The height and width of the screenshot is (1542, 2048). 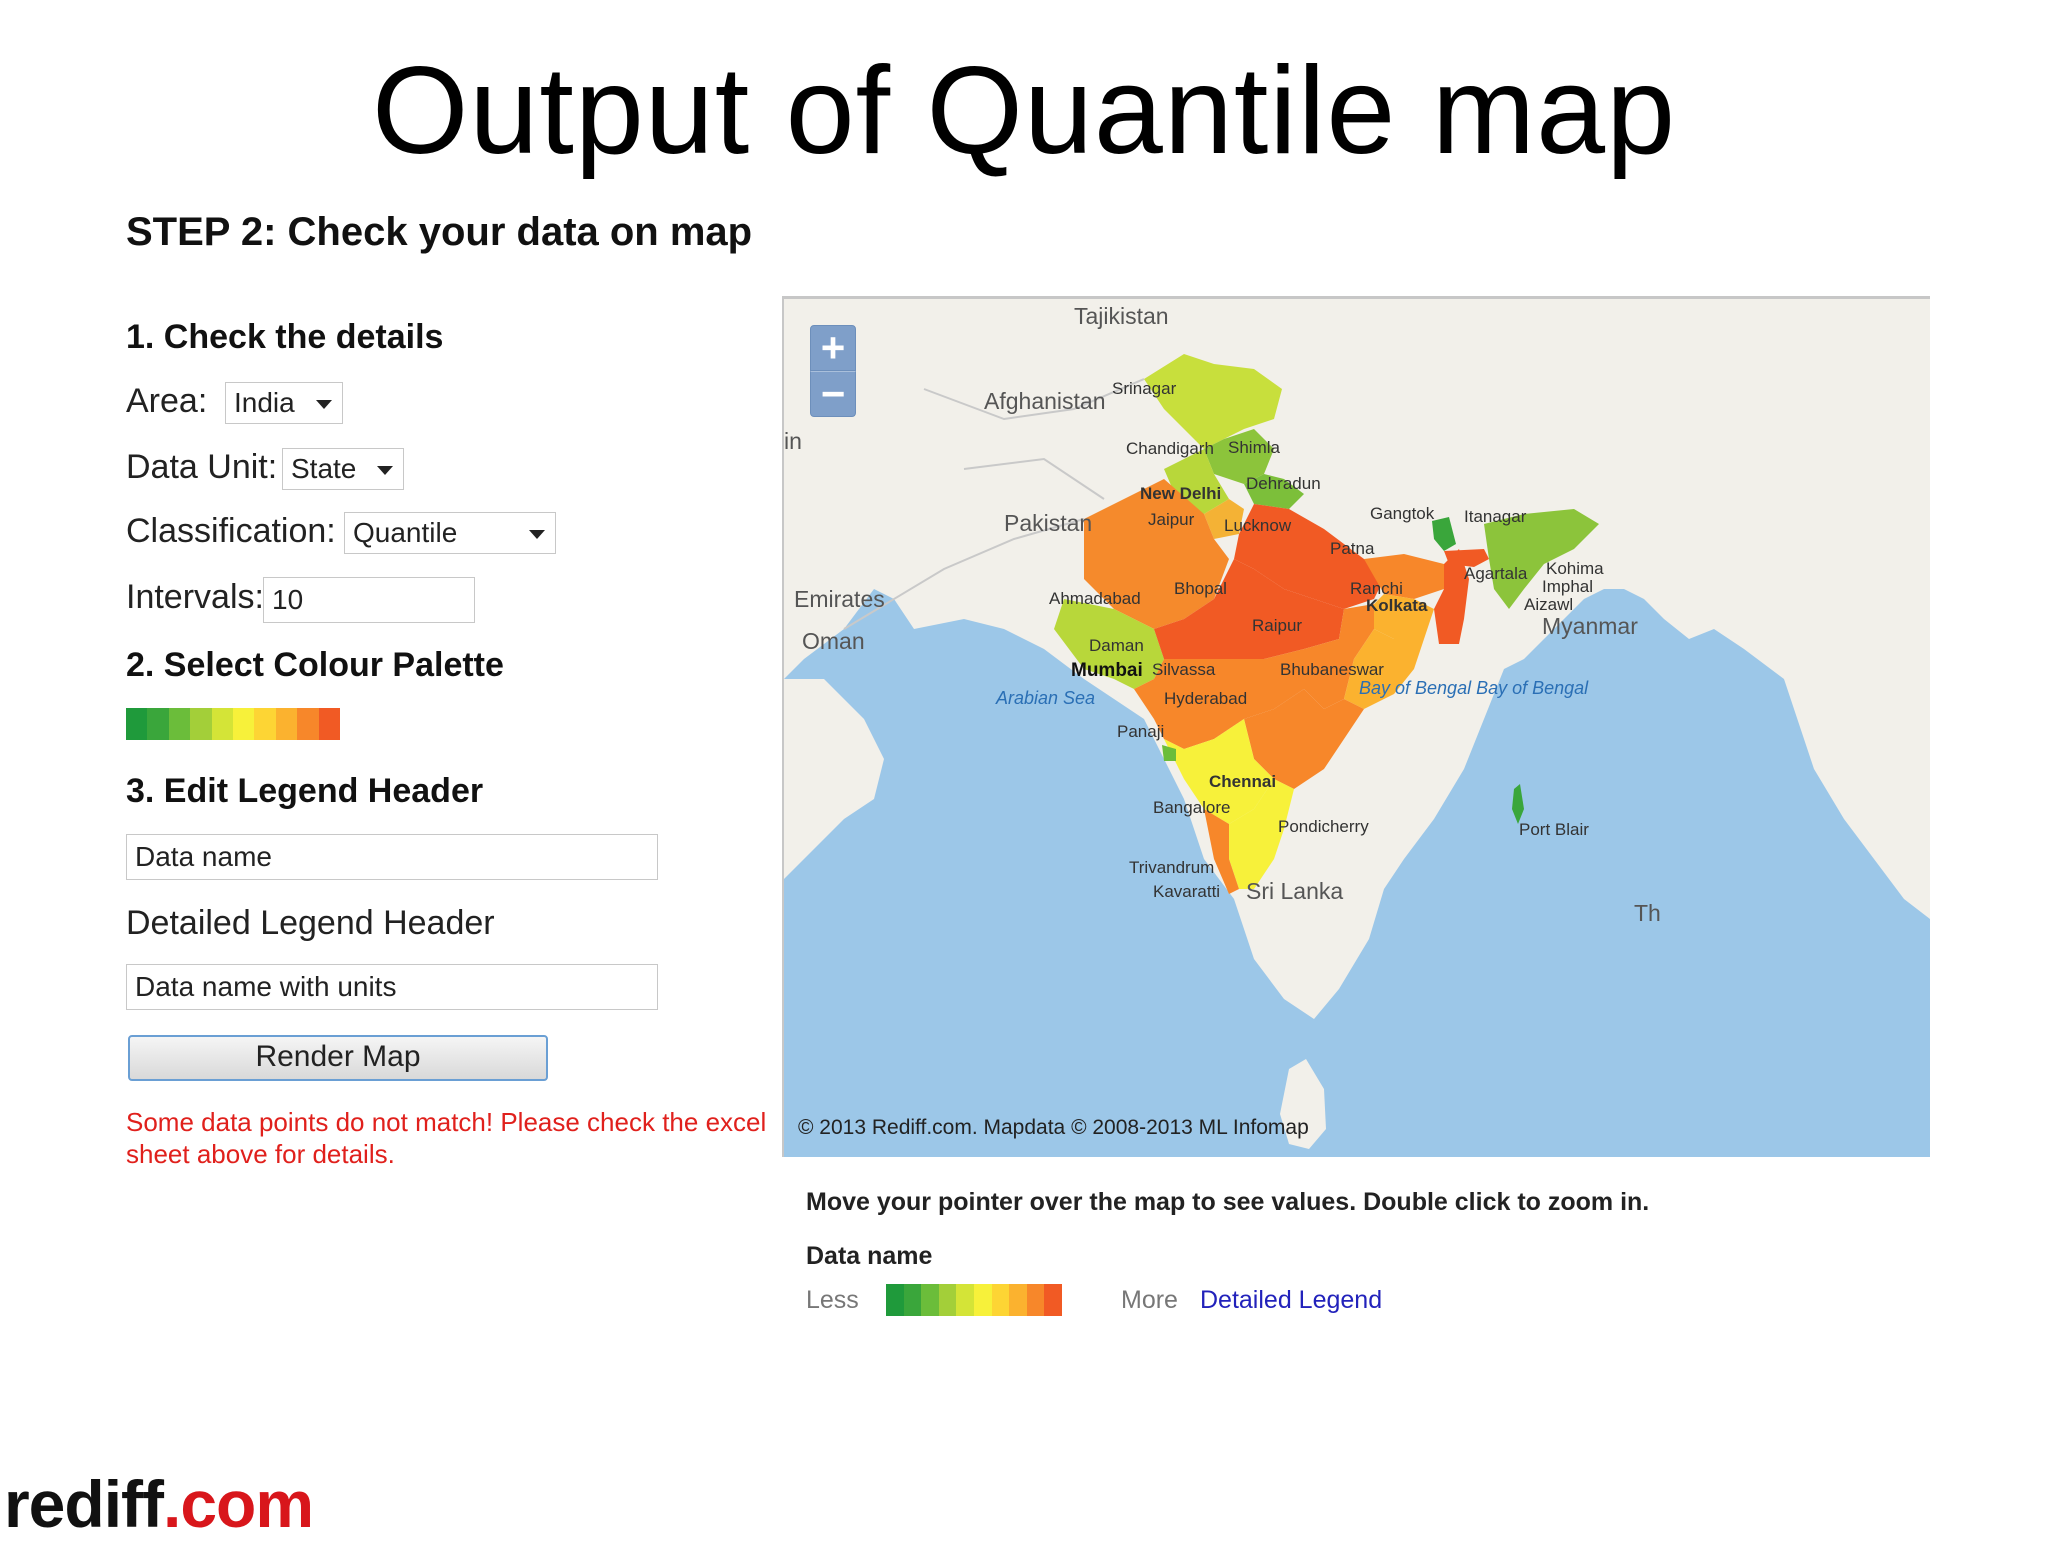 What do you see at coordinates (285, 337) in the screenshot?
I see `section-check-details-heading: 1. Check the details` at bounding box center [285, 337].